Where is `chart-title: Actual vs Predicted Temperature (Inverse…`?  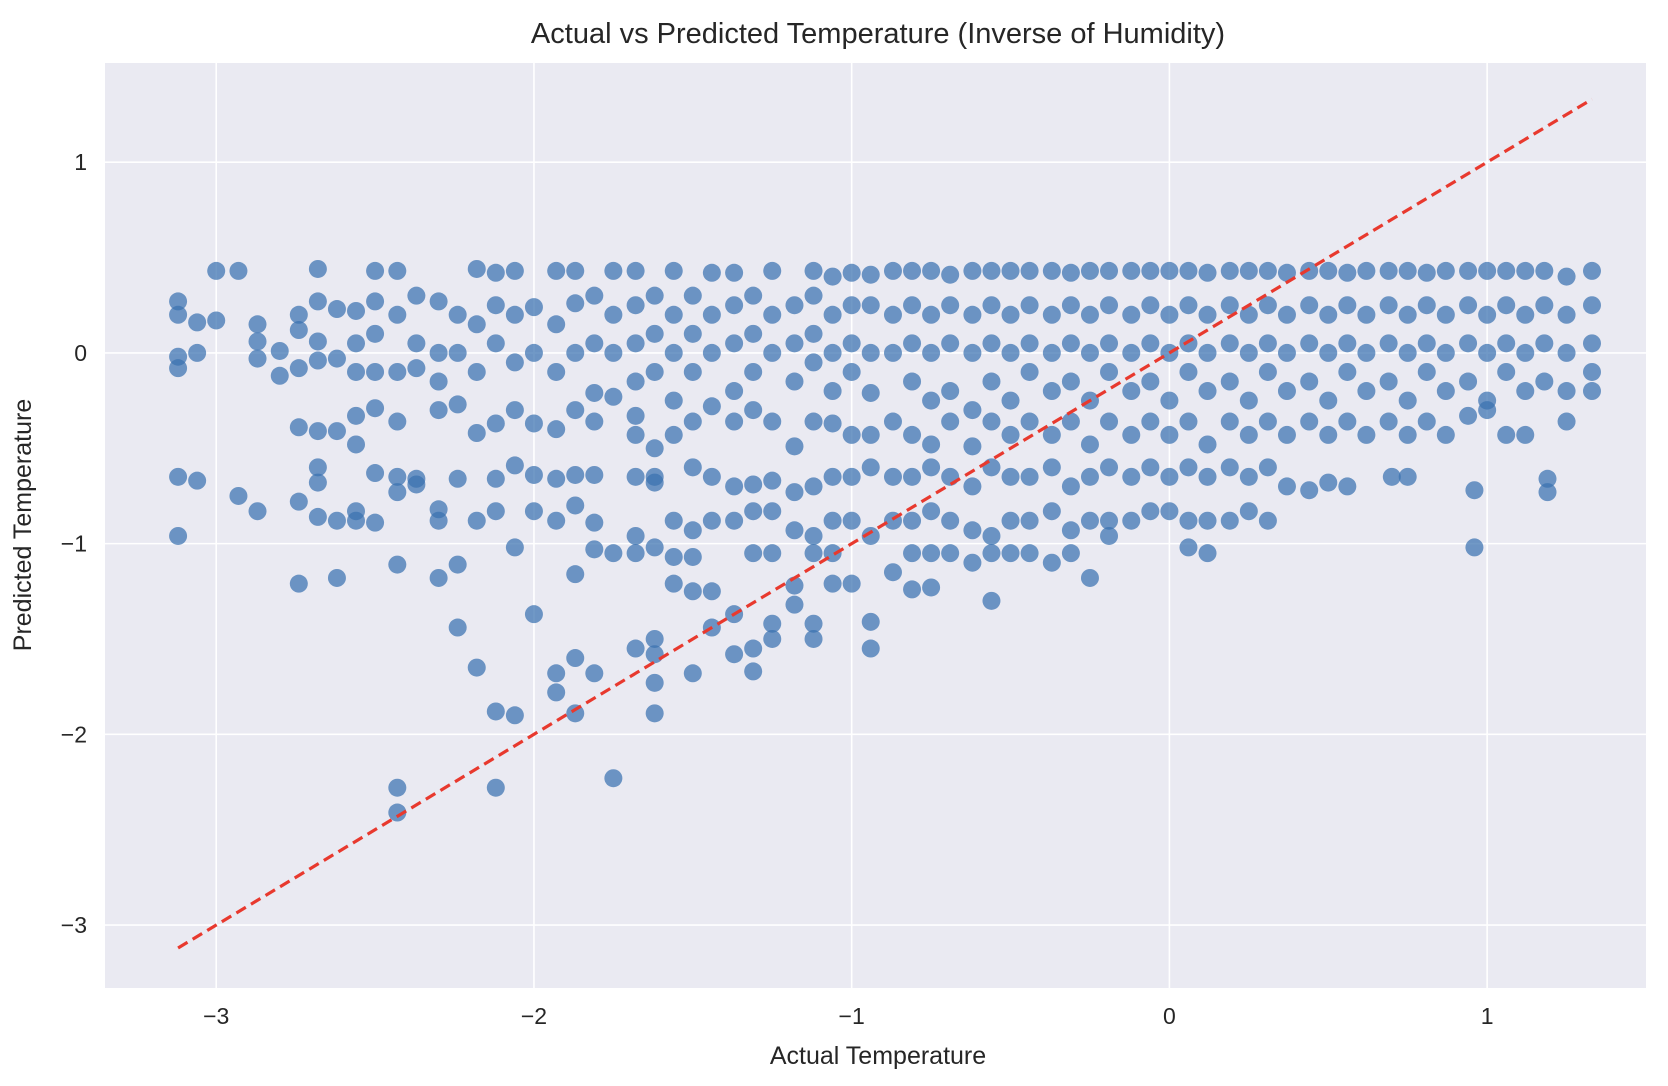
chart-title: Actual vs Predicted Temperature (Inverse… is located at coordinates (878, 34).